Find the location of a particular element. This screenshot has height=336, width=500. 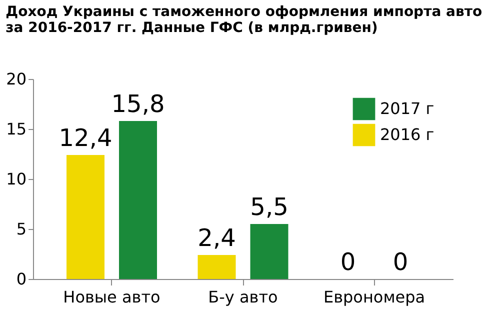

x-tick-label: Еврономера is located at coordinates (374, 297).